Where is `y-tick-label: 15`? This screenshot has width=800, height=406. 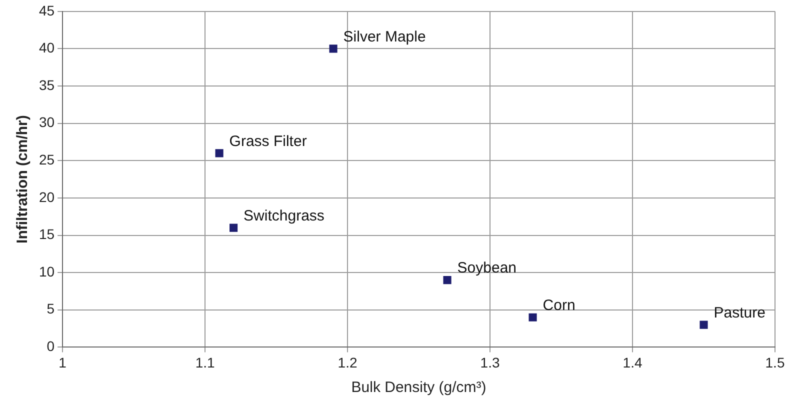
y-tick-label: 15 is located at coordinates (46, 234).